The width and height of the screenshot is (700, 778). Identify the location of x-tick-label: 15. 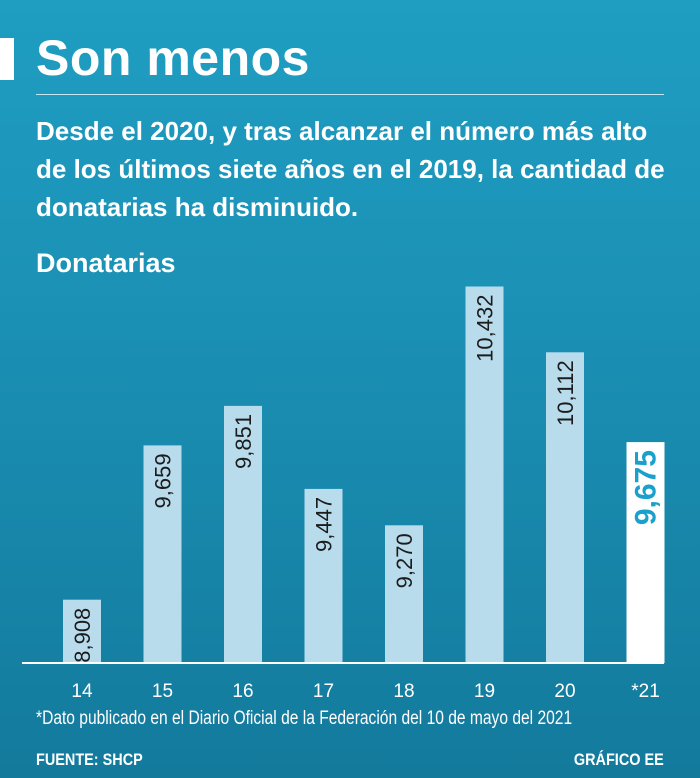
(162, 691).